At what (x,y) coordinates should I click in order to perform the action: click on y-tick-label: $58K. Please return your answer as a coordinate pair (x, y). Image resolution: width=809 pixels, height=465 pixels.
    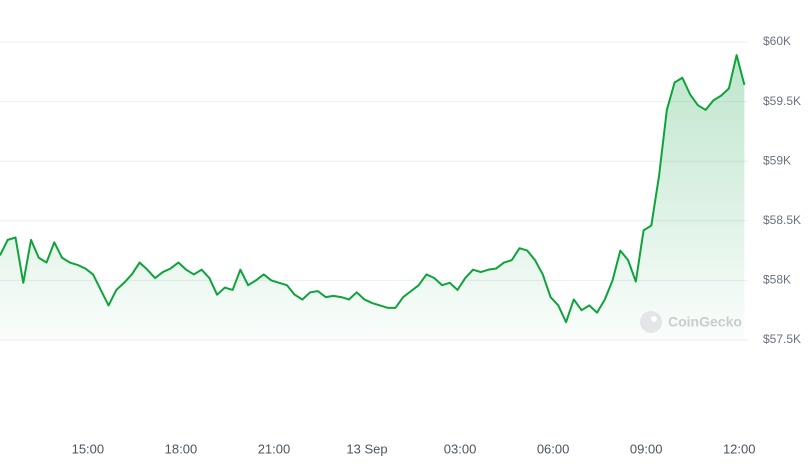
    Looking at the image, I should click on (777, 280).